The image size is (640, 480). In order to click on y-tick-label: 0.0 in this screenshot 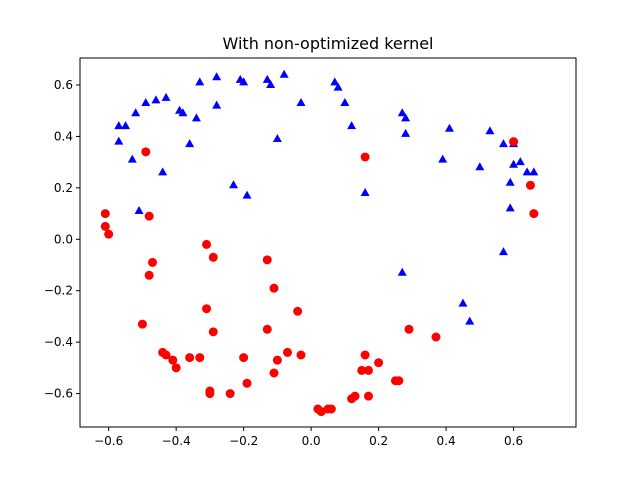, I will do `click(63, 239)`.